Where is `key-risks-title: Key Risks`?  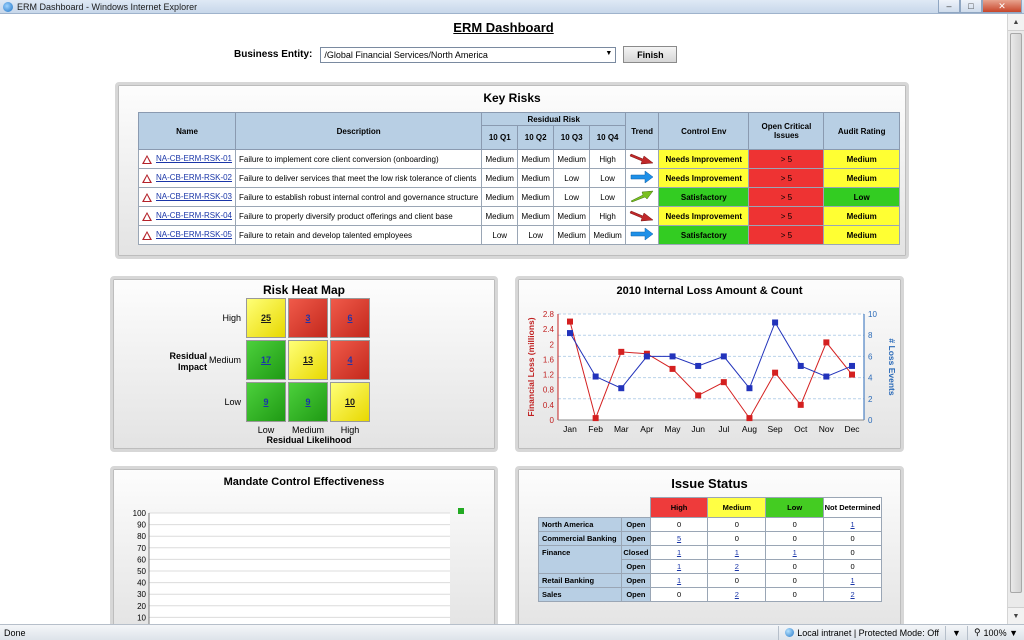
key-risks-title: Key Risks is located at coordinates (512, 98).